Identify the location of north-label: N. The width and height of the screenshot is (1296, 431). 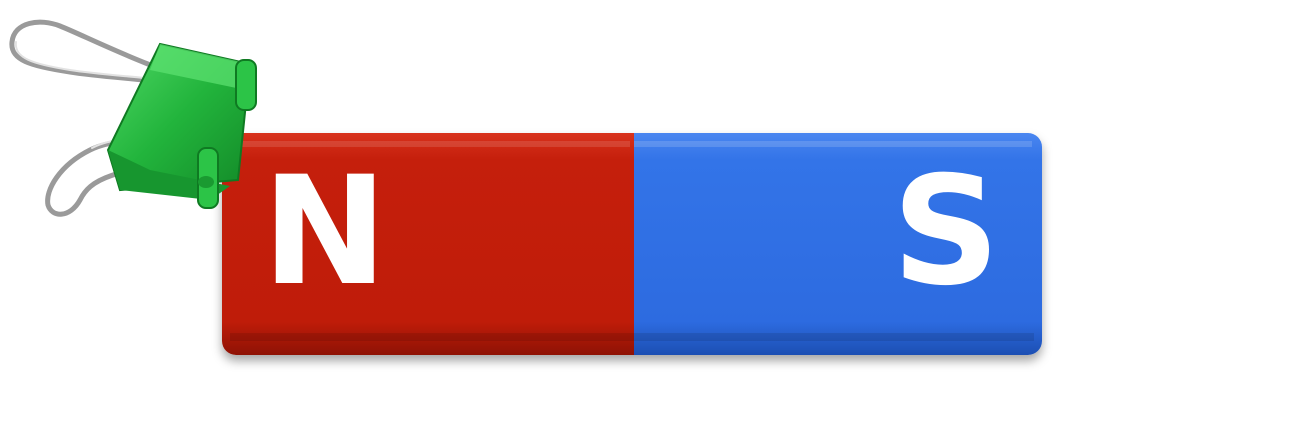
(325, 232).